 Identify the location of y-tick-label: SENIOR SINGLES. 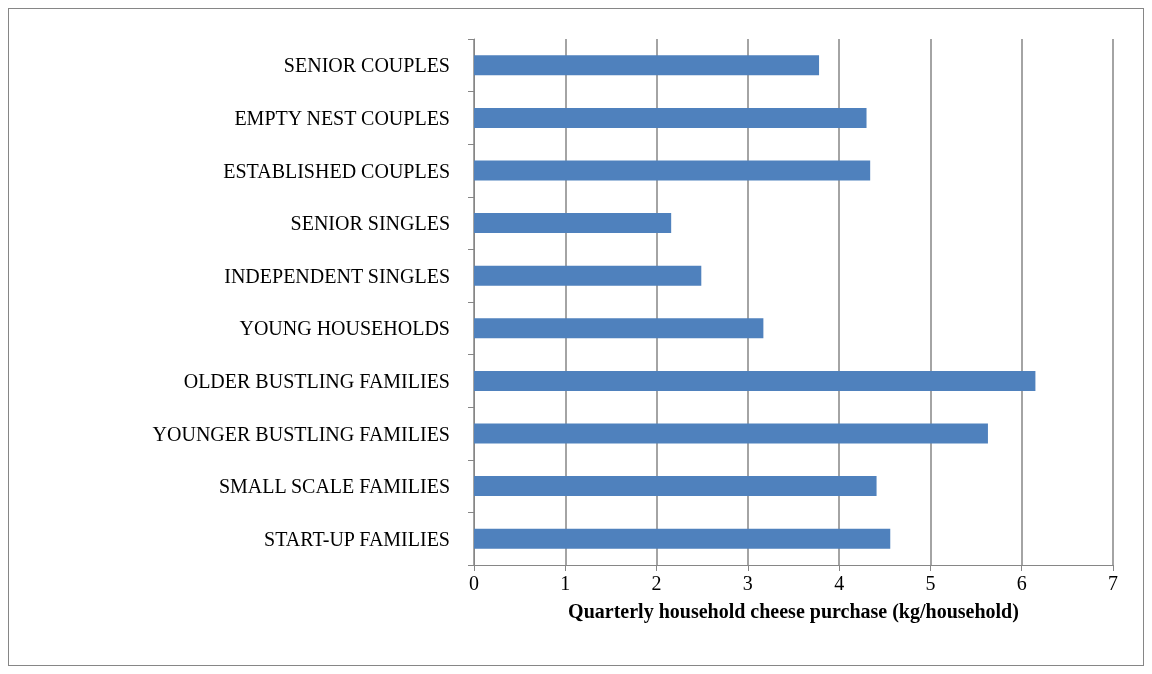
(370, 223).